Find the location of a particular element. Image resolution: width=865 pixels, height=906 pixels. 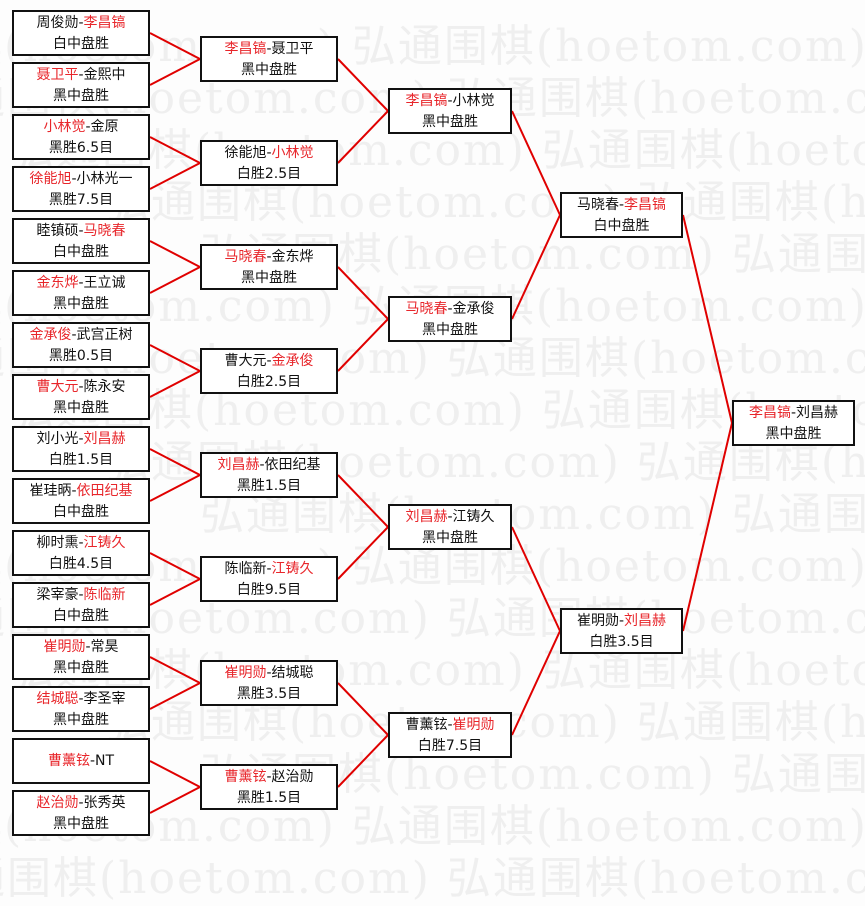

winner-name: 马晓春 is located at coordinates (426, 309).